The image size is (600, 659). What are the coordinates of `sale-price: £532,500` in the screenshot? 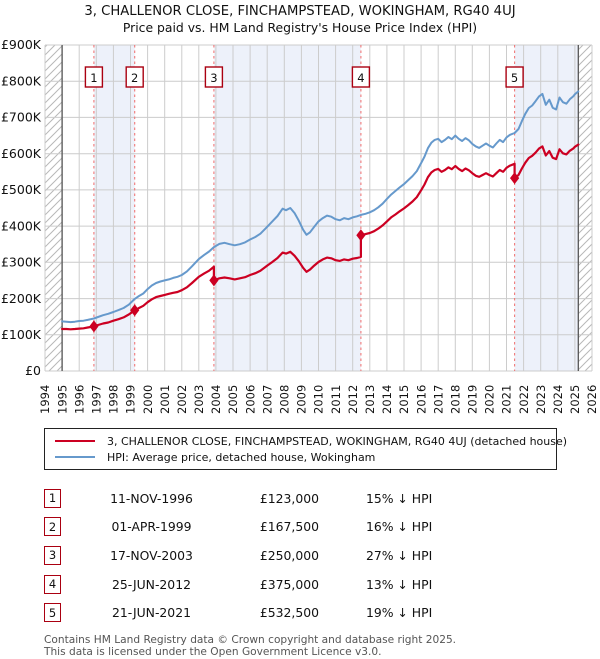 It's located at (289, 613).